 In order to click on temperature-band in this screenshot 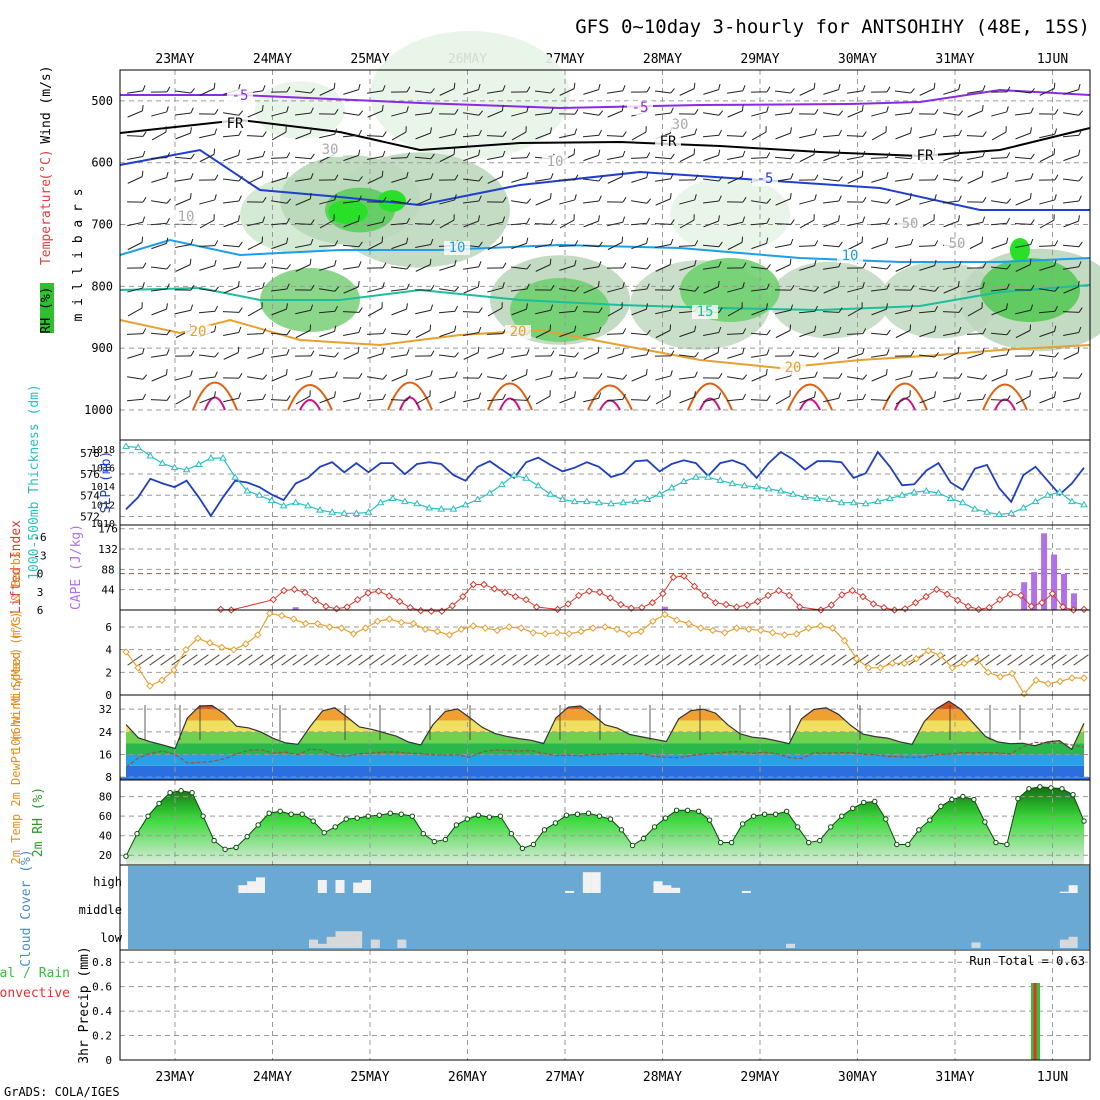, I will do `click(605, 737)`.